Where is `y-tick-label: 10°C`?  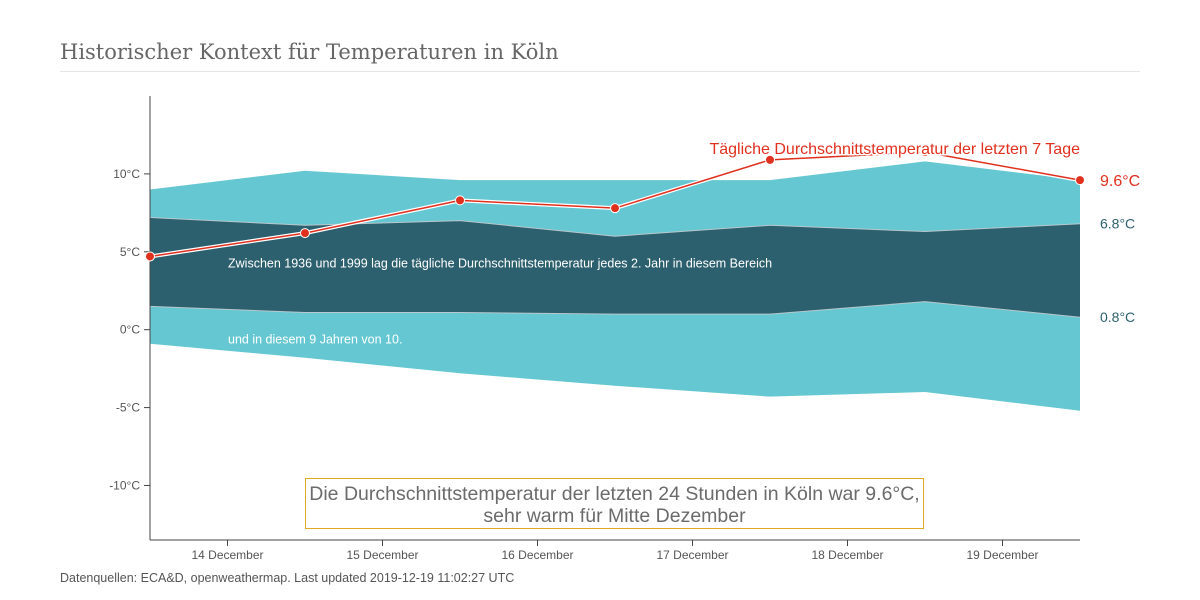
y-tick-label: 10°C is located at coordinates (126, 174).